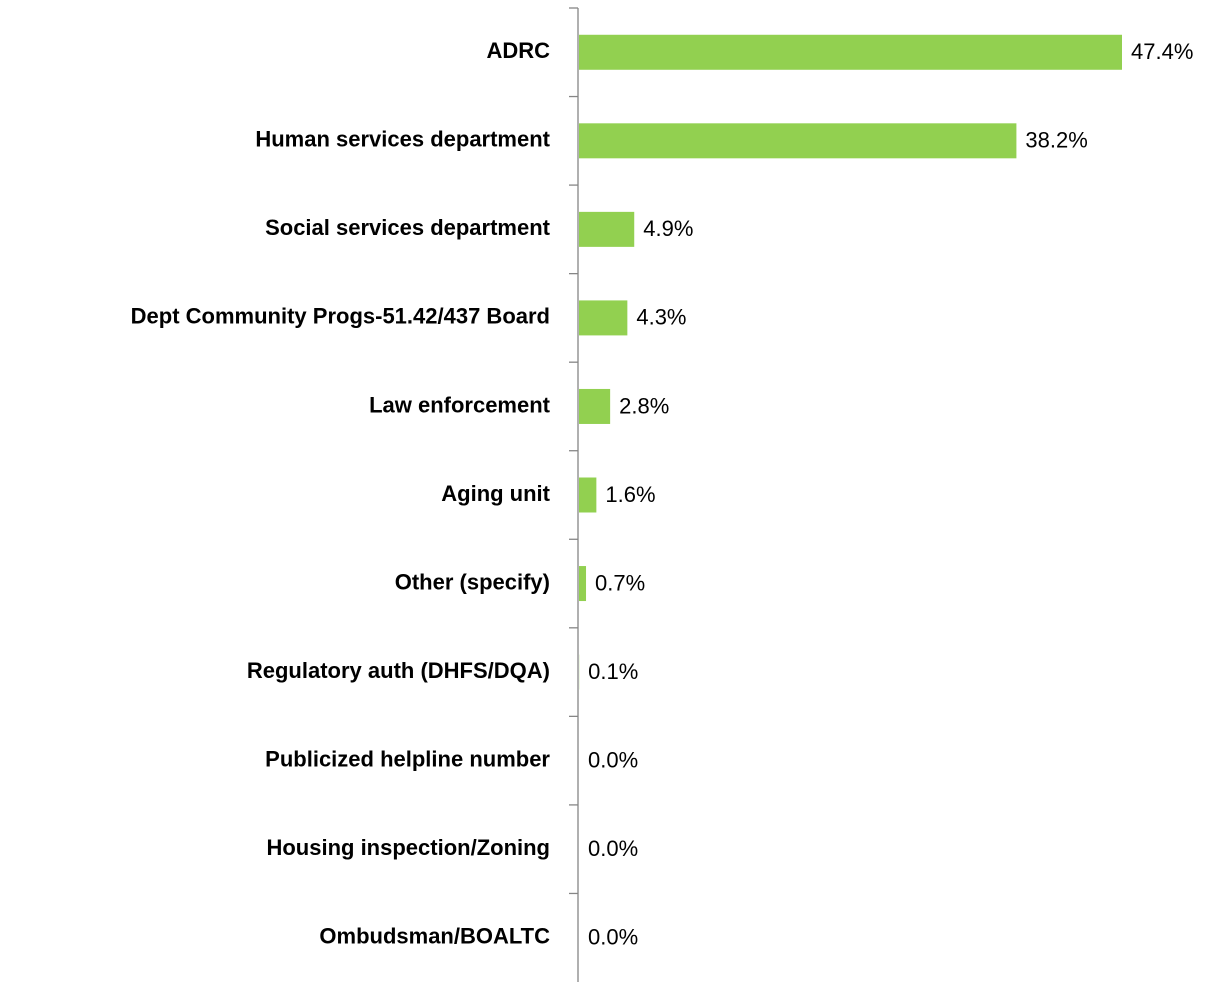 Image resolution: width=1230 pixels, height=982 pixels. I want to click on category-label: ADRC, so click(518, 50).